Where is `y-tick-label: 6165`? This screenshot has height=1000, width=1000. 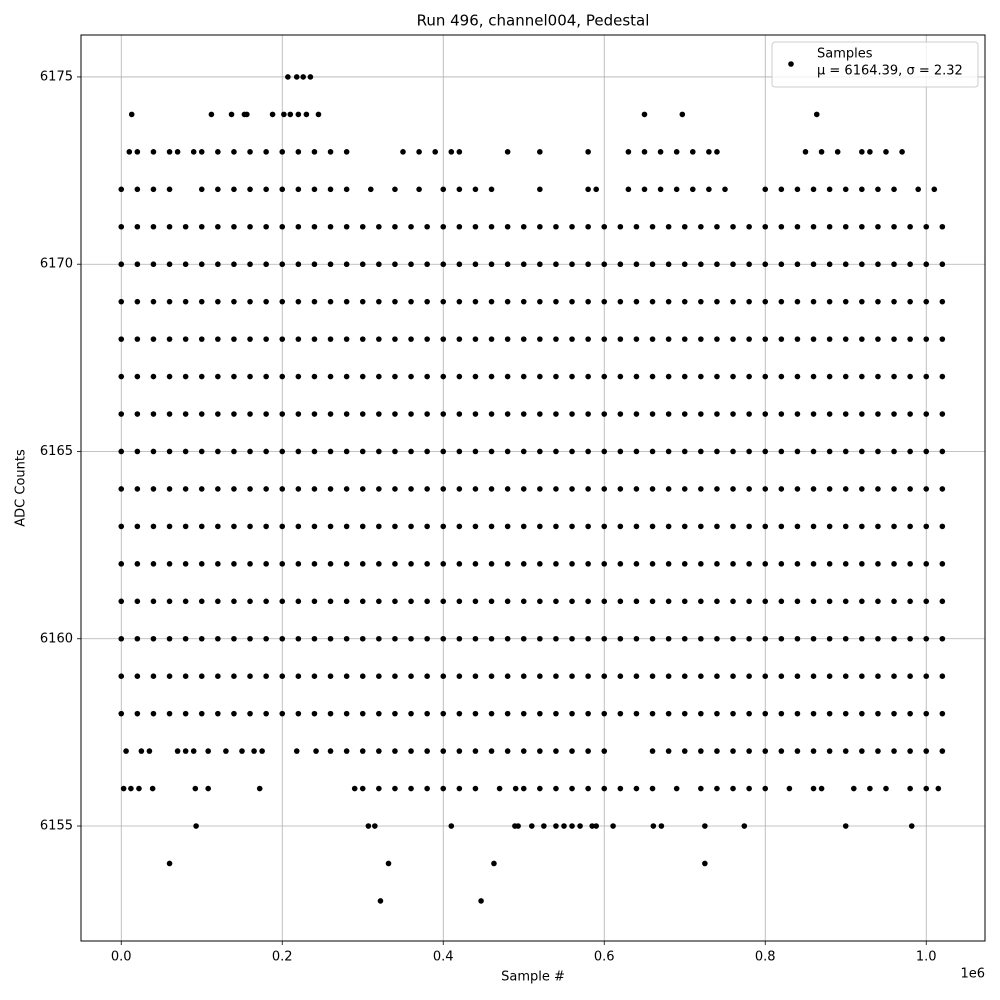
y-tick-label: 6165 is located at coordinates (56, 451).